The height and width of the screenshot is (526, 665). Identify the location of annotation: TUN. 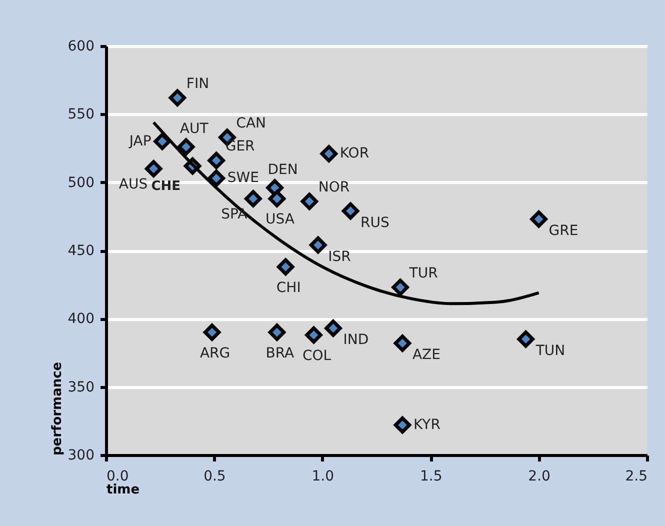
(550, 351).